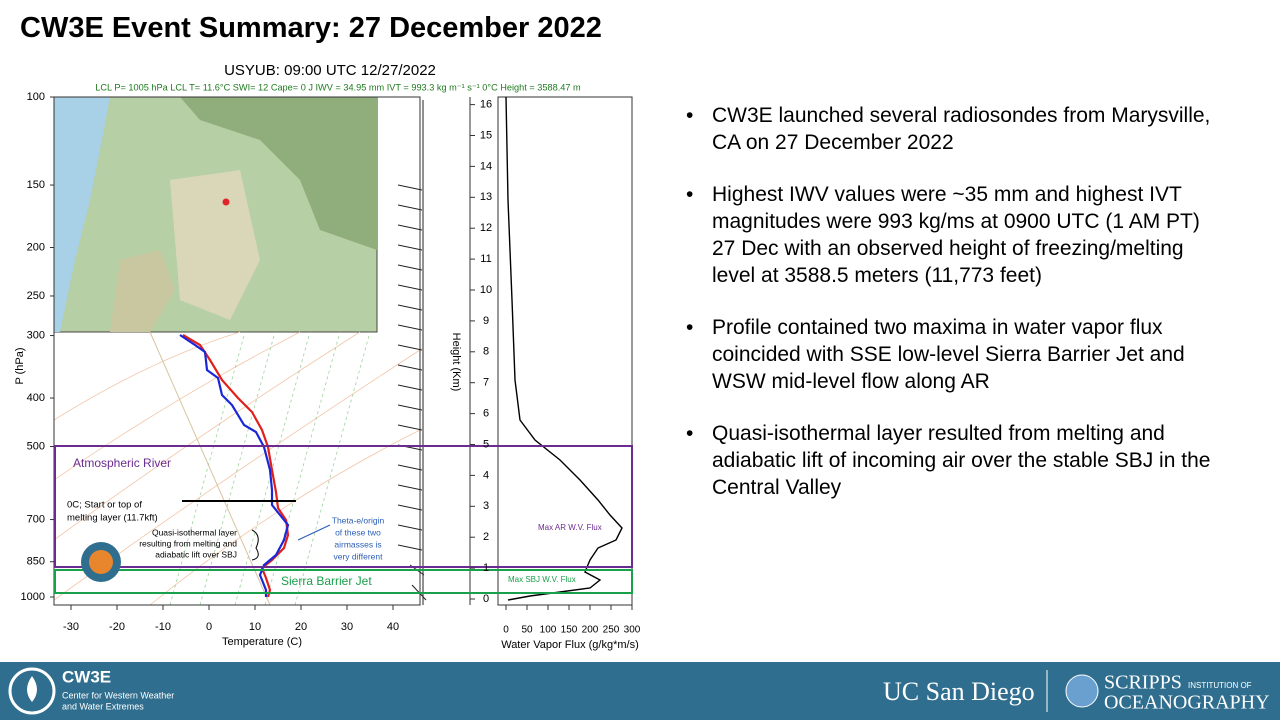 This screenshot has width=1280, height=725. Describe the element at coordinates (330, 70) in the screenshot. I see `chart-title: USYUB: 09:00 UTC 12/27/2022` at that location.